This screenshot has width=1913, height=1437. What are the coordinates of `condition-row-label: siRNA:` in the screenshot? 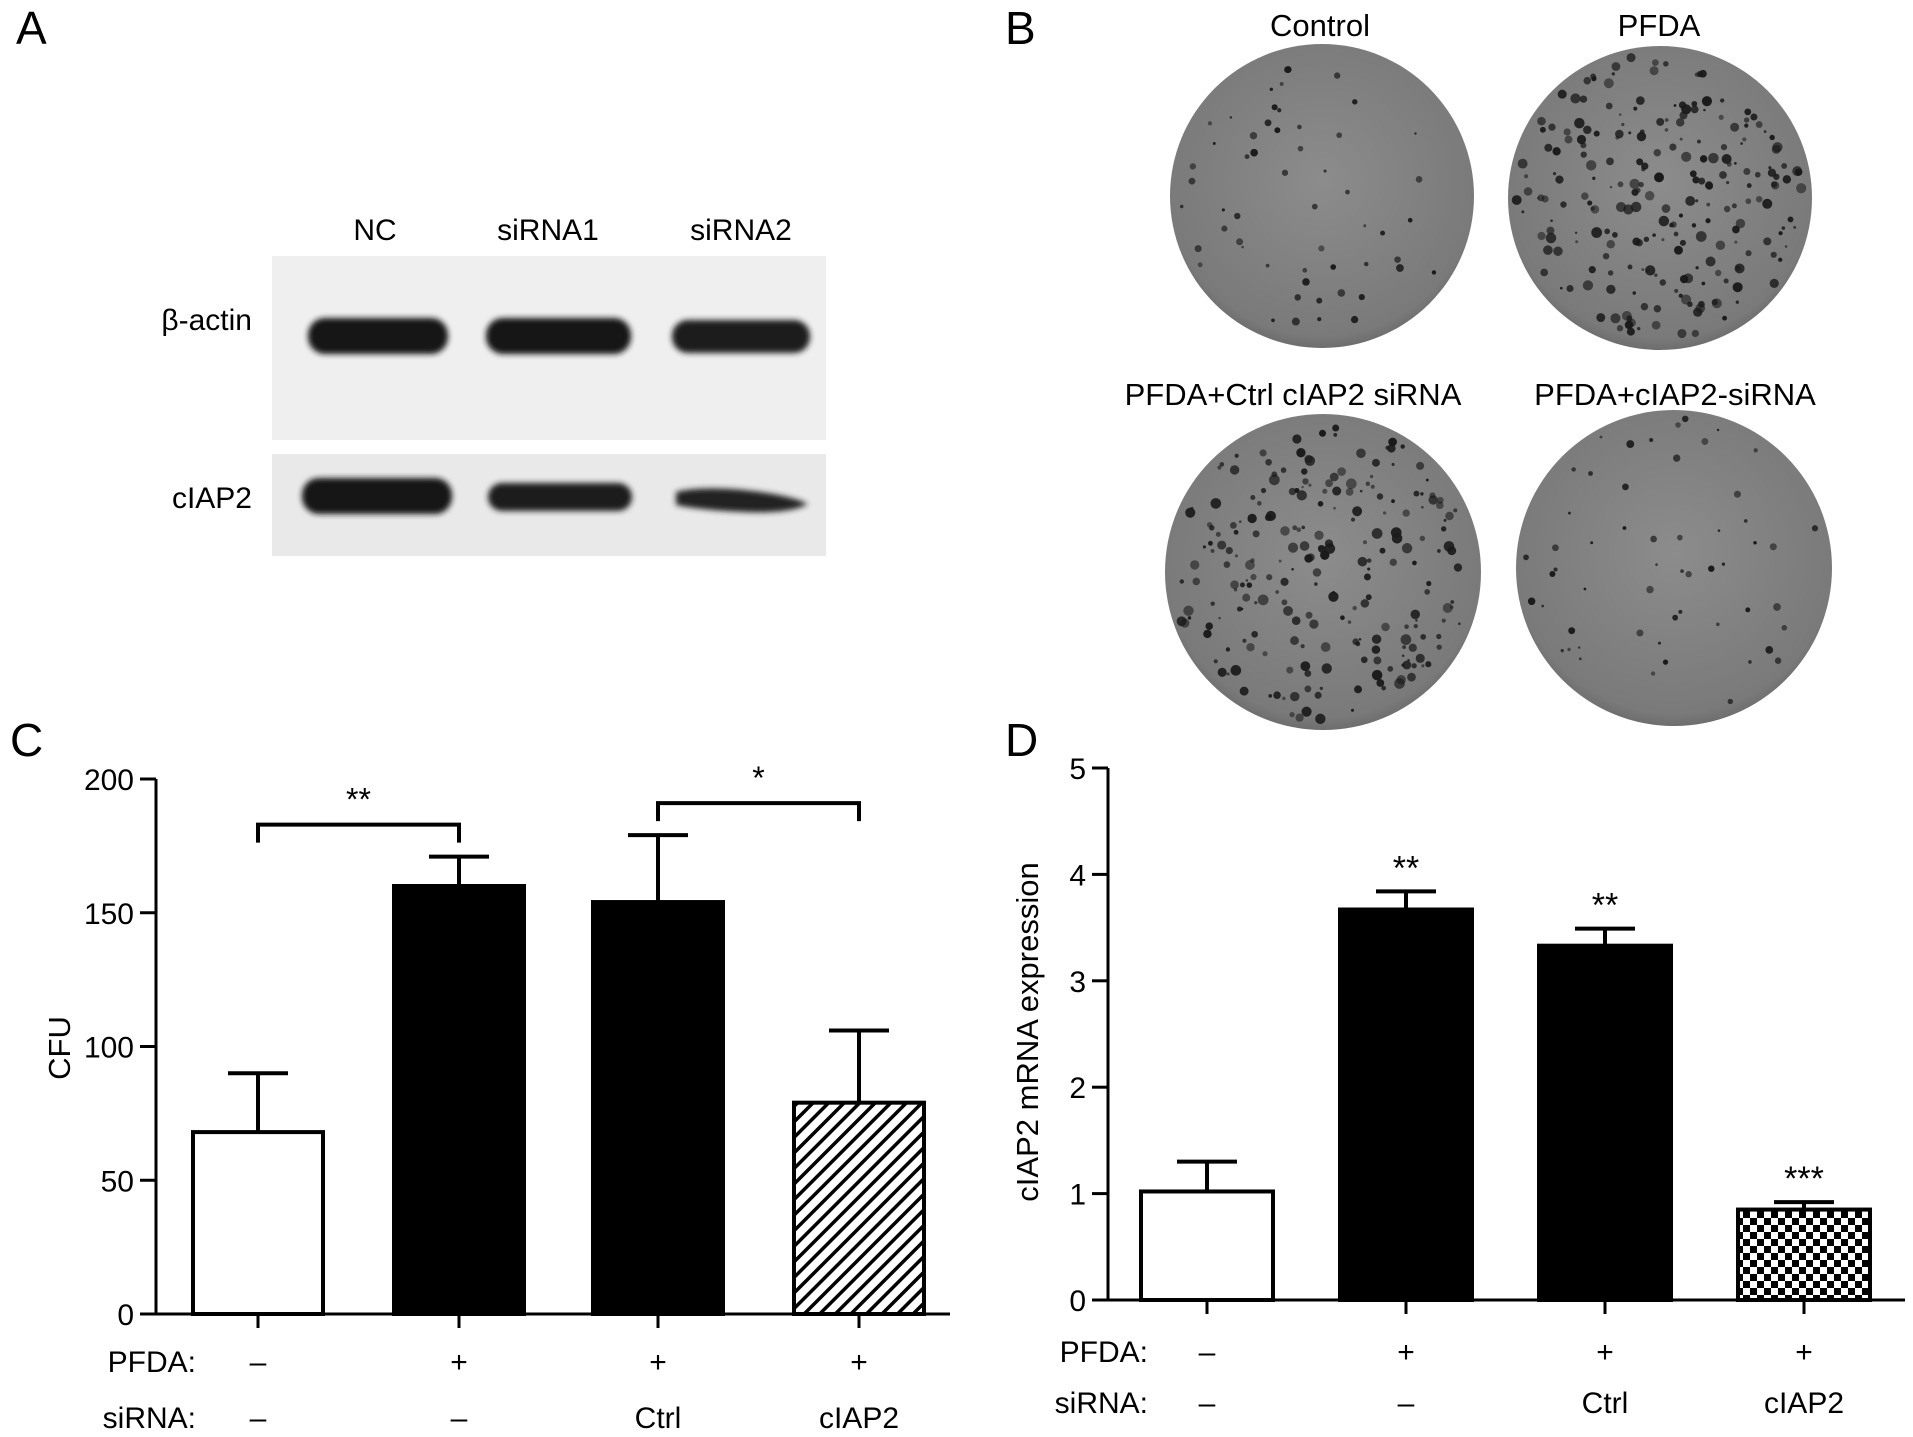 It's located at (149, 1418).